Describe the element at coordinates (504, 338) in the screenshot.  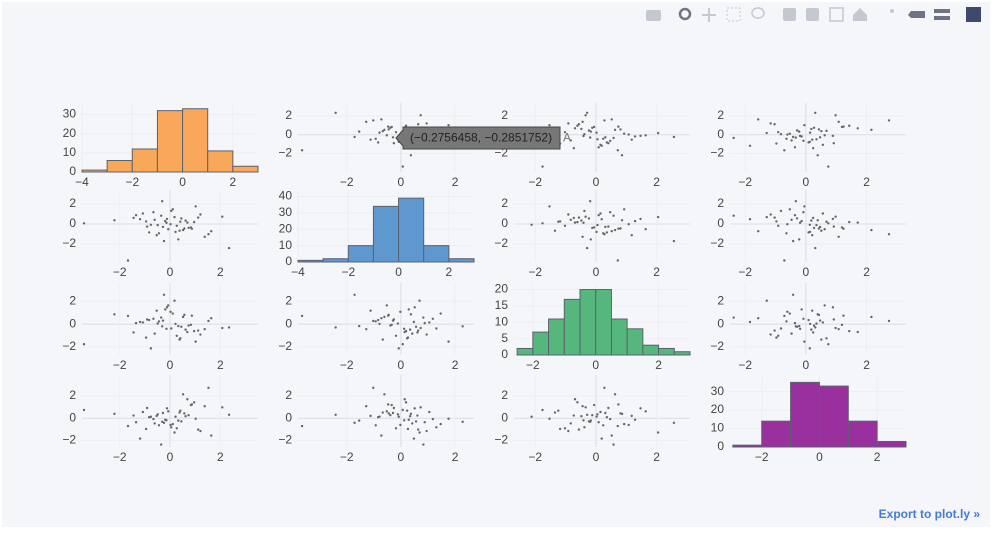
I see `y-tick-label: 5` at that location.